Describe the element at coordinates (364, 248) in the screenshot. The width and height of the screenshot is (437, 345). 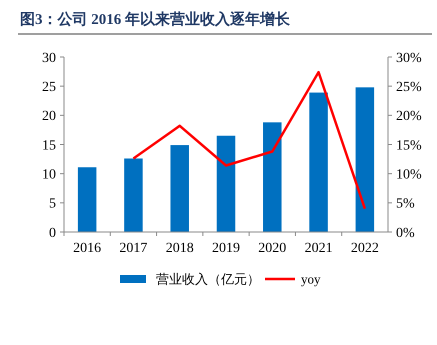
I see `x-tick-label: 2022` at that location.